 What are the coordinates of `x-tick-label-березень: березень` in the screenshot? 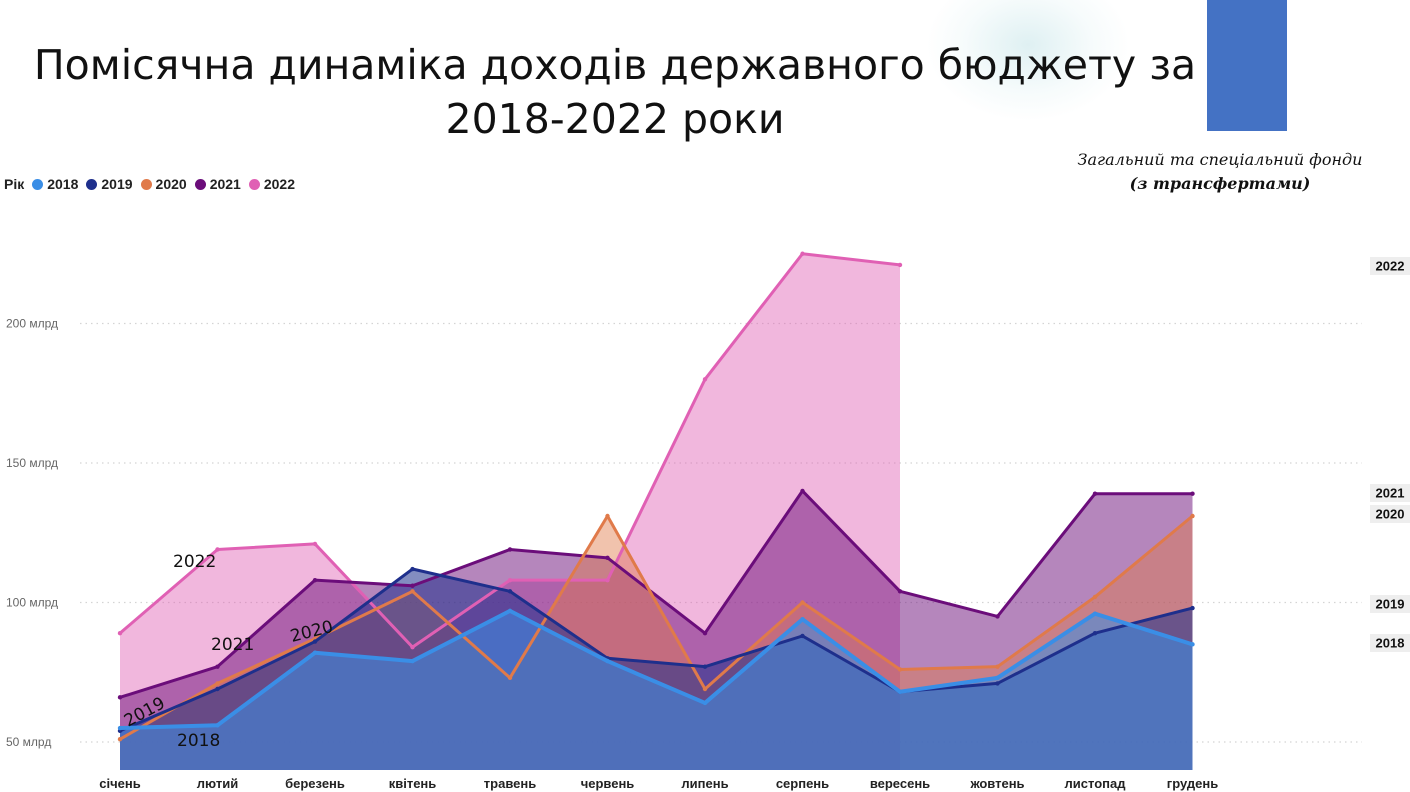 It's located at (315, 783).